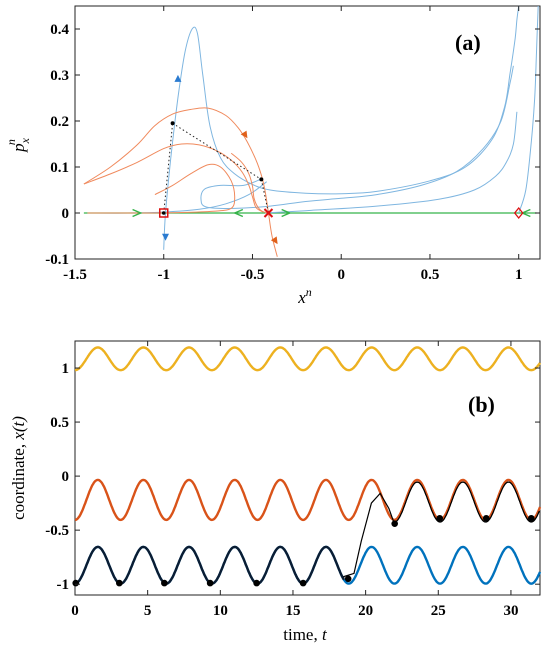  I want to click on a-ytick-label: 0, so click(66, 214).